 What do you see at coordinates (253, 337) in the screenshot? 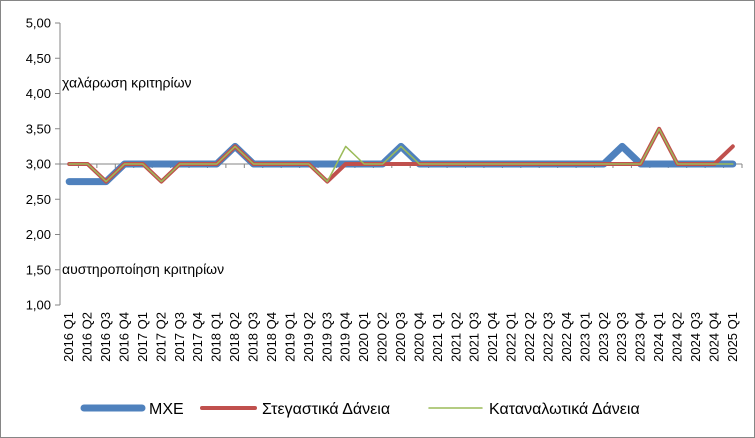
I see `x-tick-label: 2018 Q3` at bounding box center [253, 337].